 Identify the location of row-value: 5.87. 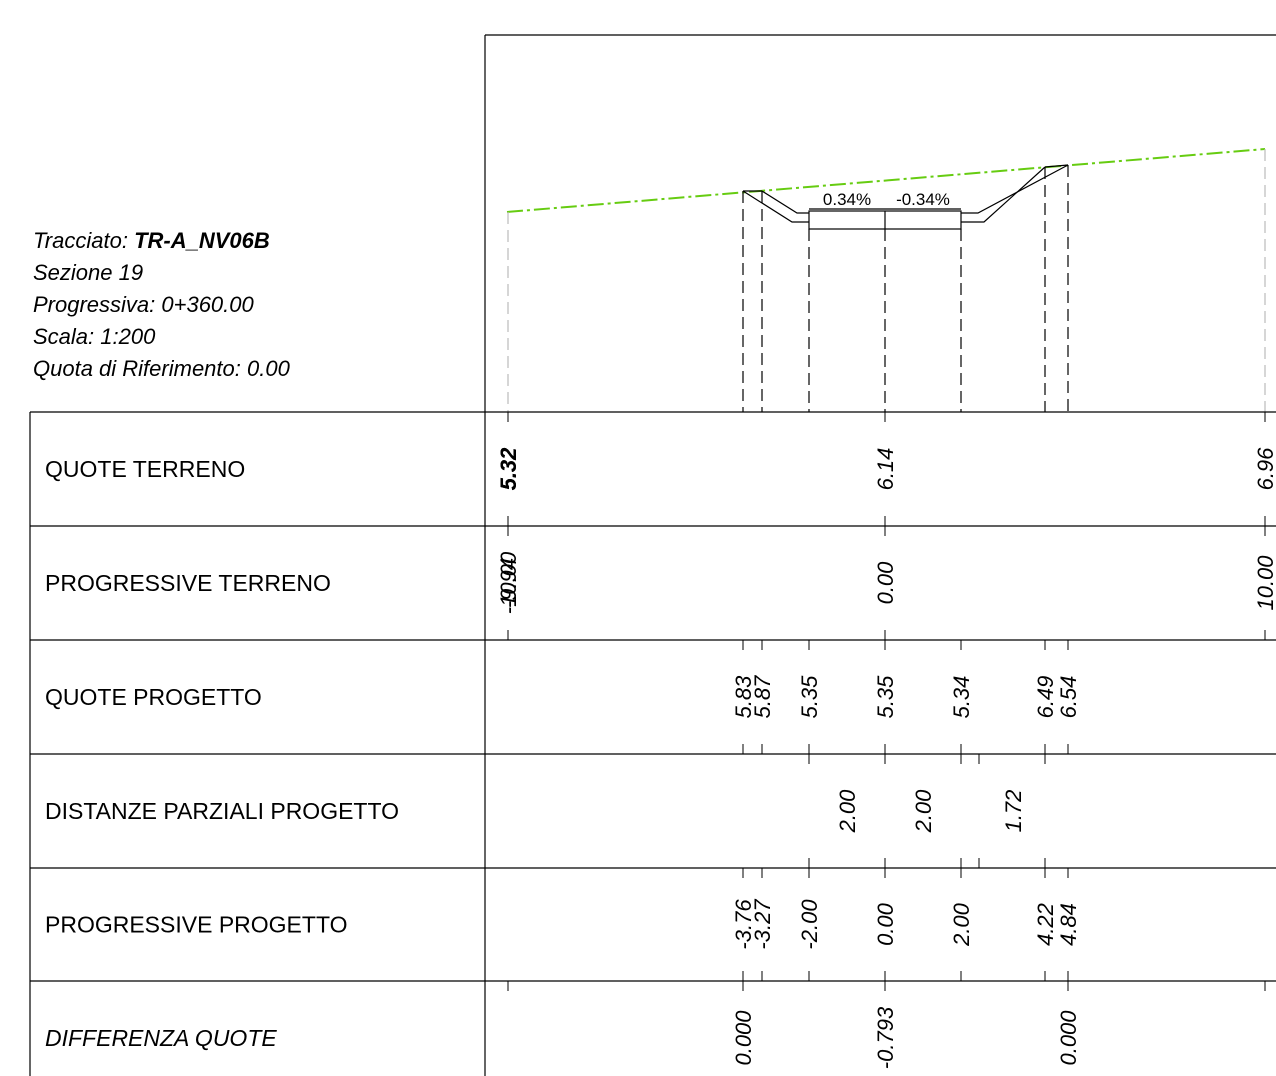
(762, 697).